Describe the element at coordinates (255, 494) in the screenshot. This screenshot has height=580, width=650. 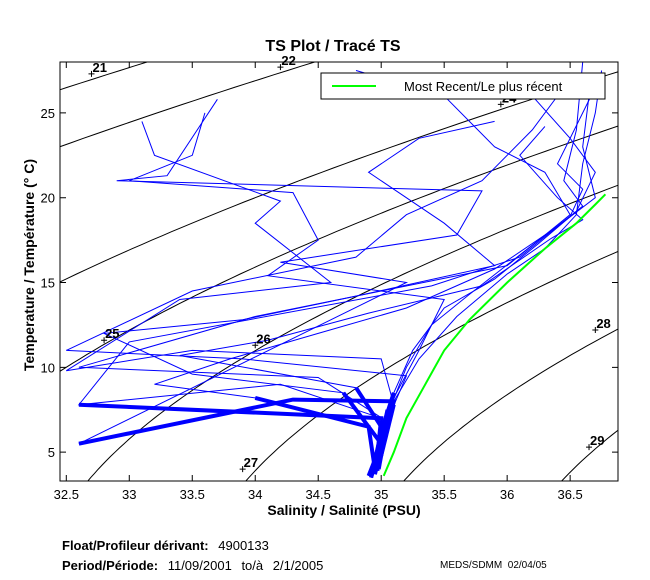
I see `x-tick-label: 34` at that location.